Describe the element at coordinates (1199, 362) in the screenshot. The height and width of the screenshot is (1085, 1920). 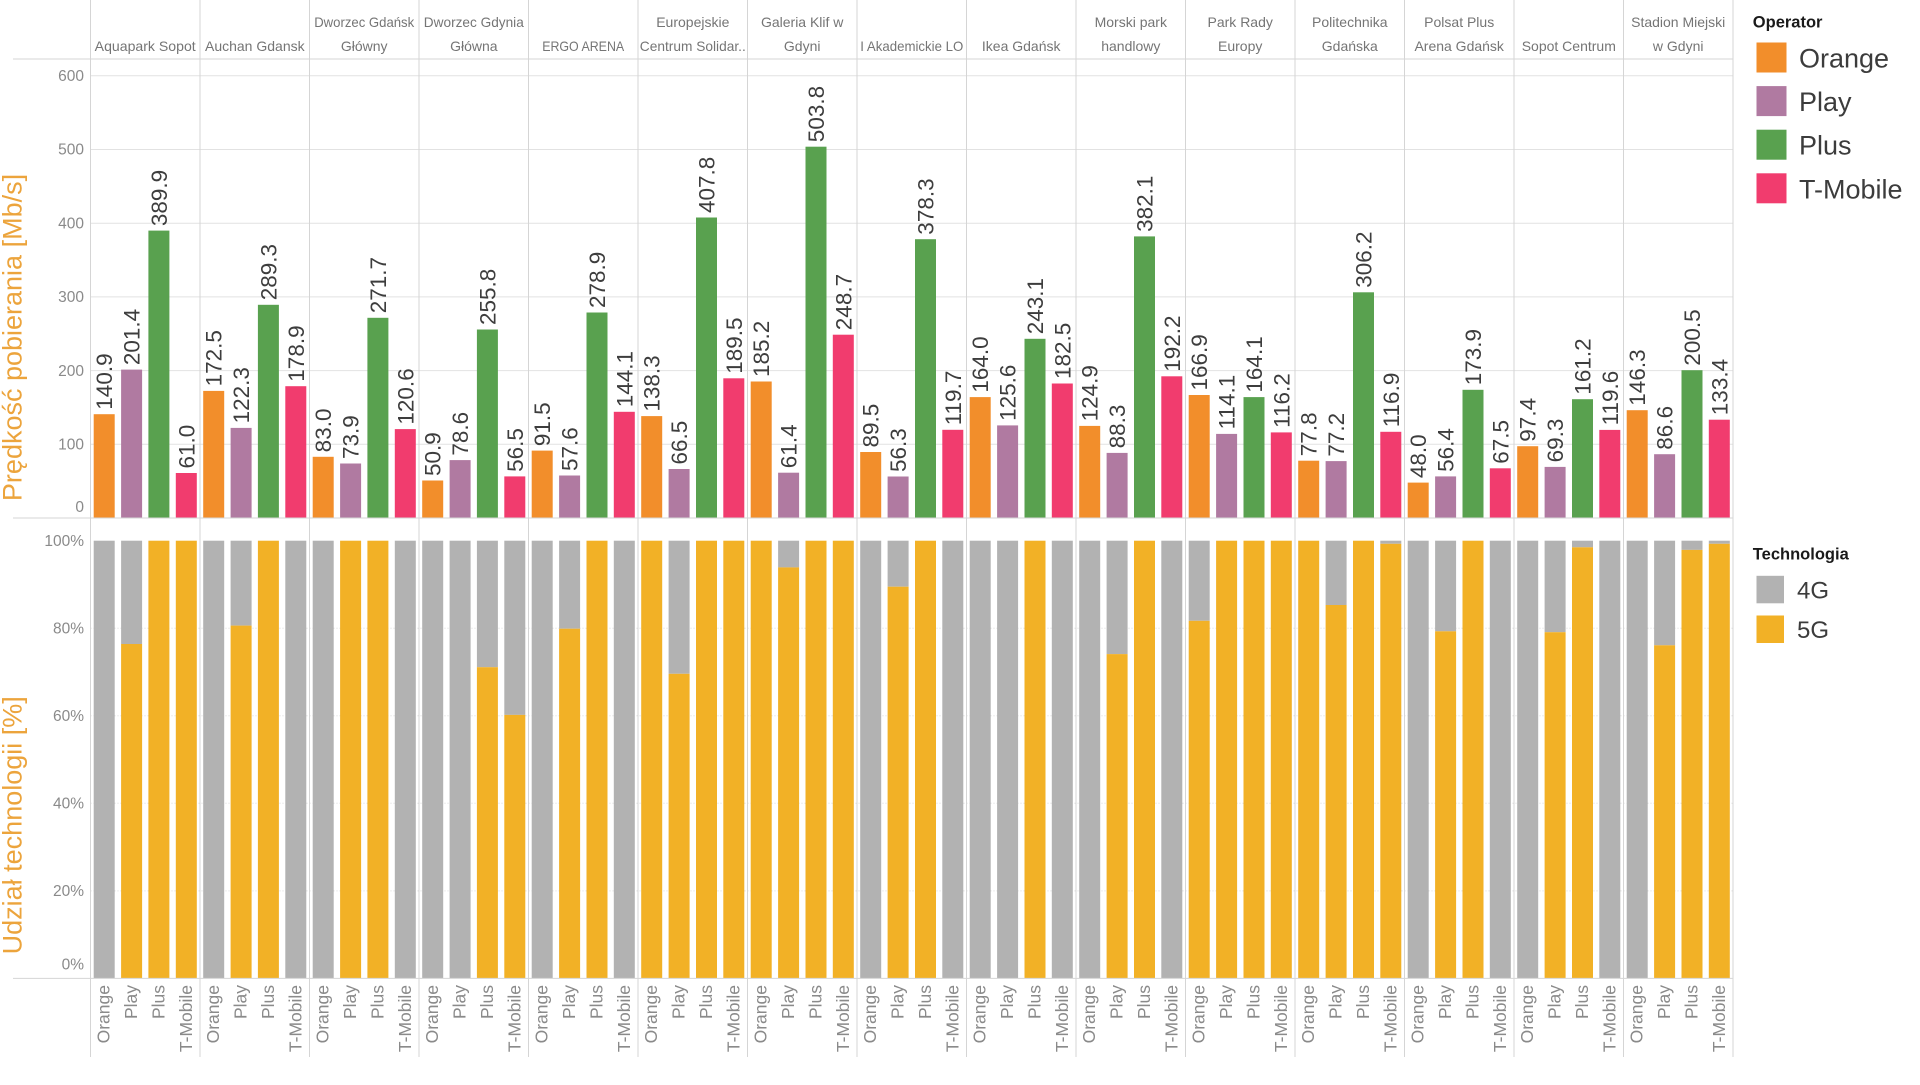
I see `svg-text: 166.9` at that location.